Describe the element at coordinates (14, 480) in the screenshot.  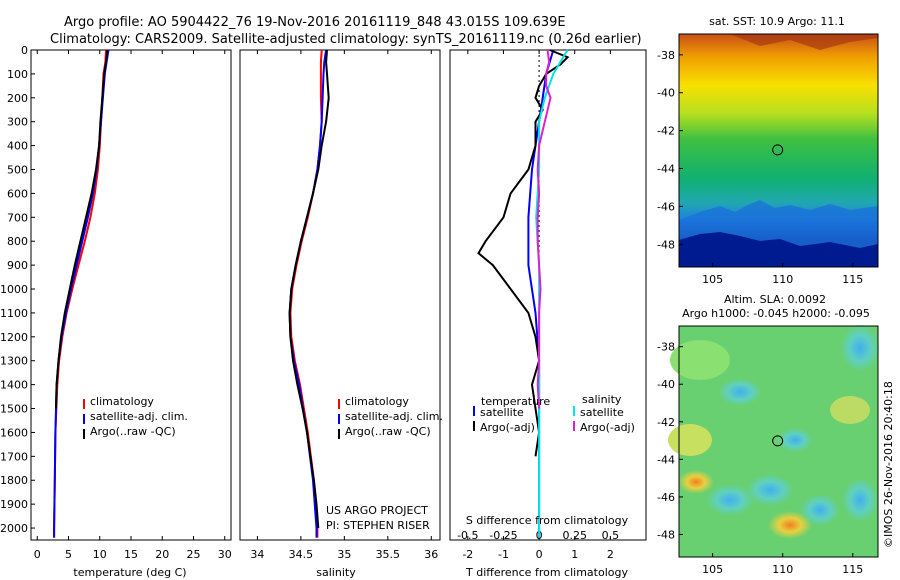
I see `y-tick-label: 1800` at that location.